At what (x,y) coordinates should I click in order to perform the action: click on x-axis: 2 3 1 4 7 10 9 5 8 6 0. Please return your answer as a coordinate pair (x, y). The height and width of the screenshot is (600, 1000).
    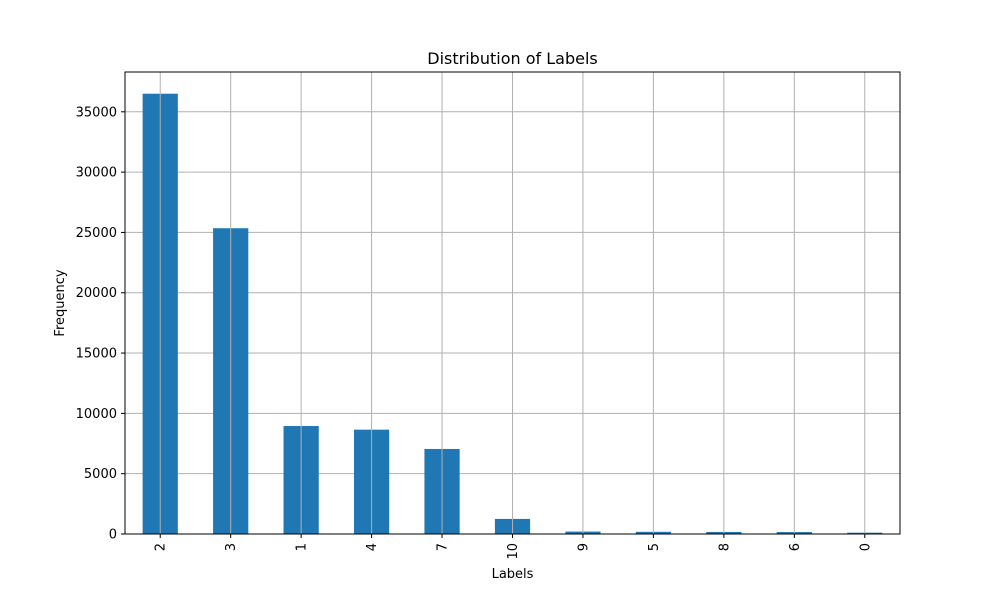
    Looking at the image, I should click on (513, 547).